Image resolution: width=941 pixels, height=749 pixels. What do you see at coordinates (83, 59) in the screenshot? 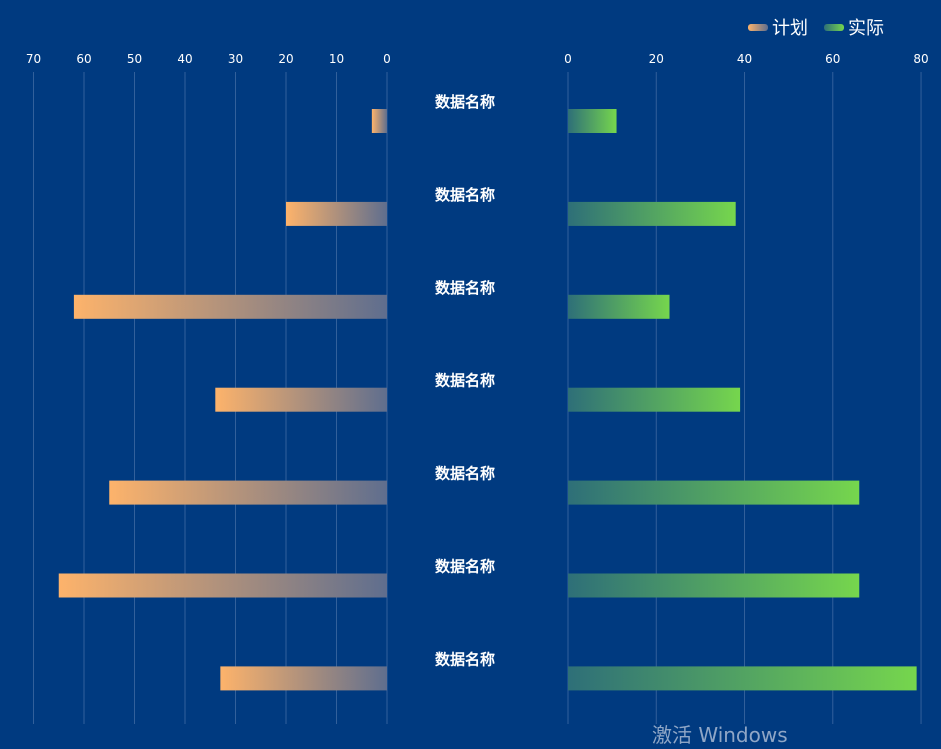
I see `left-tick-label: 60` at bounding box center [83, 59].